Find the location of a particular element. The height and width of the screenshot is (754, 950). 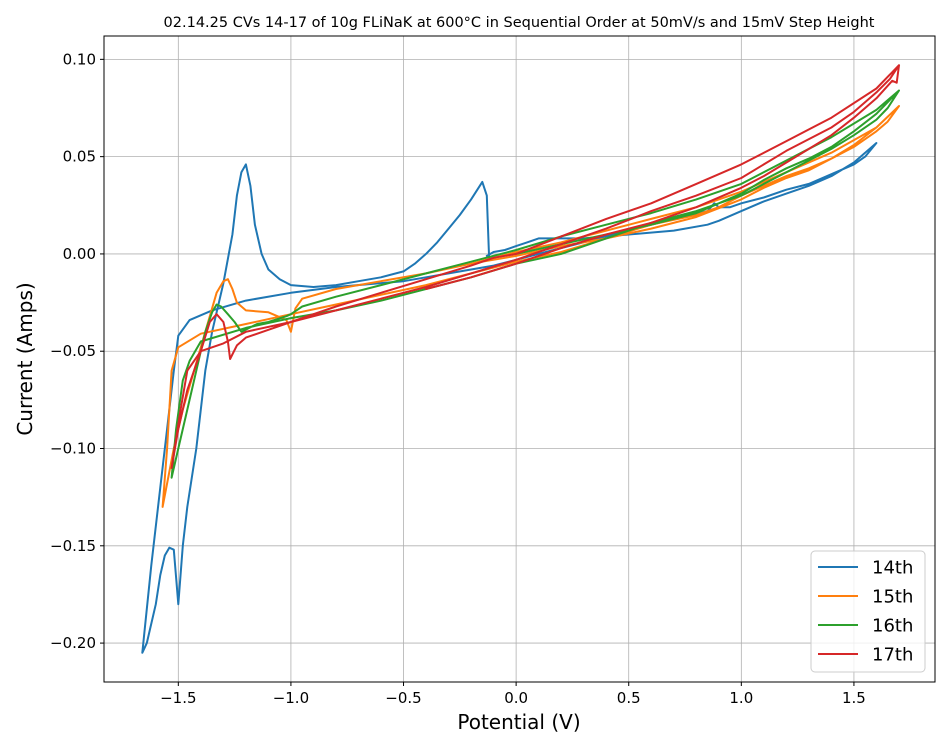

x-tick-label: −1.0 is located at coordinates (291, 698).